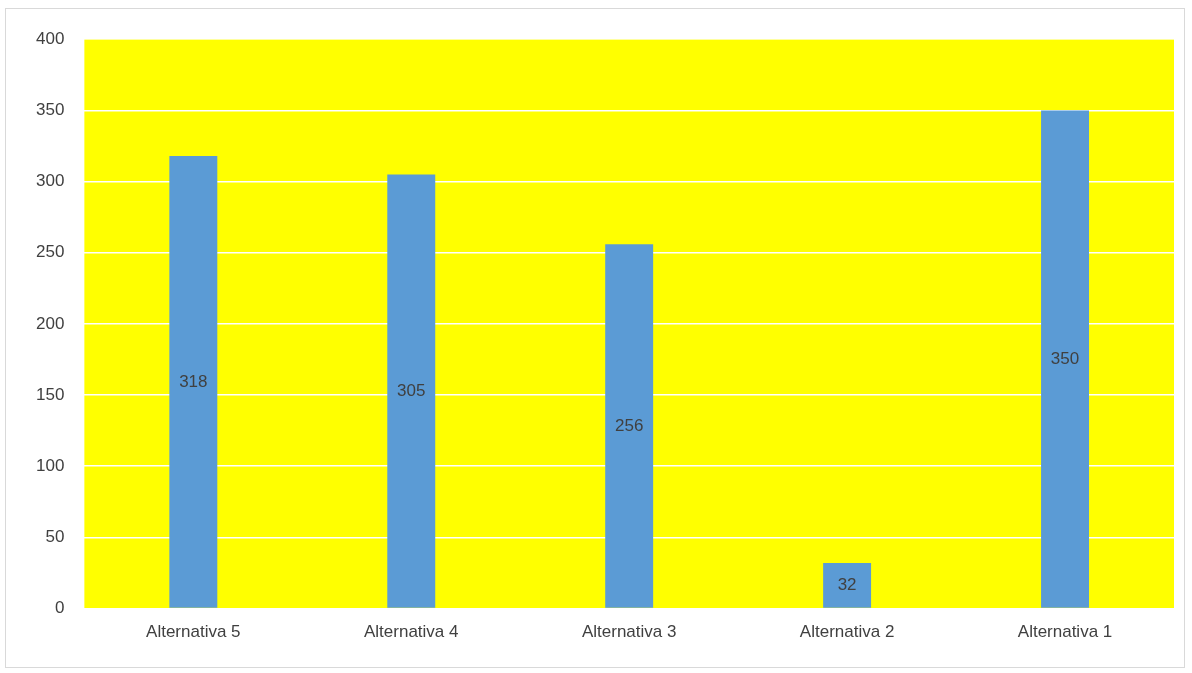 Image resolution: width=1192 pixels, height=673 pixels. I want to click on data-label: 256, so click(629, 425).